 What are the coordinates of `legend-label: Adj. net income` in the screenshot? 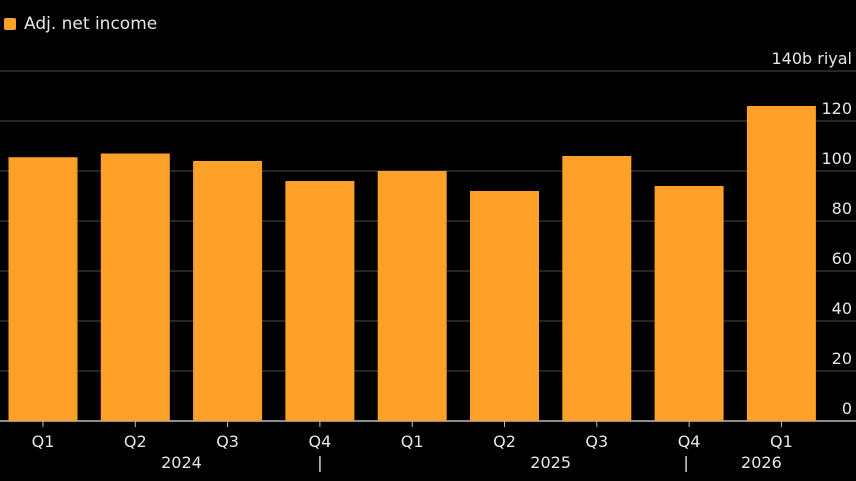 It's located at (91, 24).